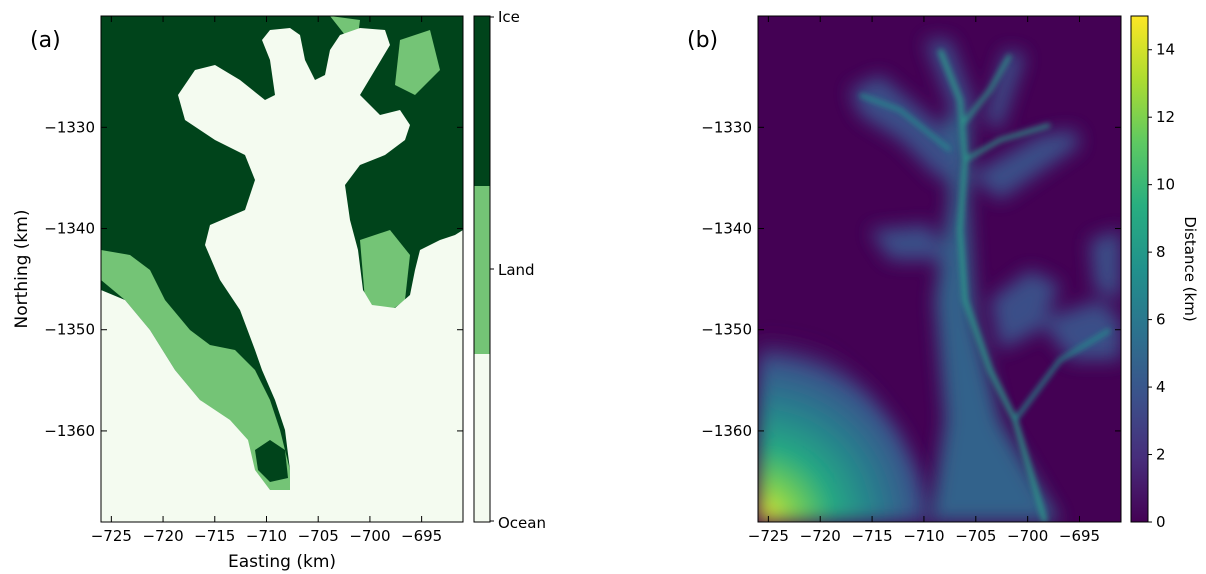  Describe the element at coordinates (1165, 117) in the screenshot. I see `colorbar-b-tick-label: 12` at that location.